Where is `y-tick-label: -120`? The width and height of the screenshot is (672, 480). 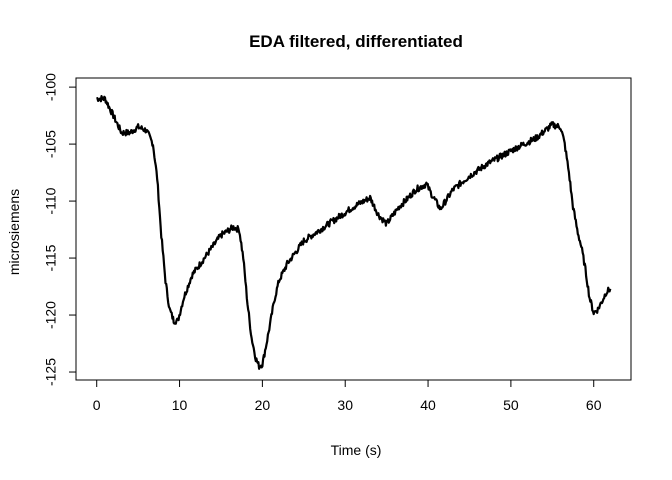 y-tick-label: -120 is located at coordinates (51, 315).